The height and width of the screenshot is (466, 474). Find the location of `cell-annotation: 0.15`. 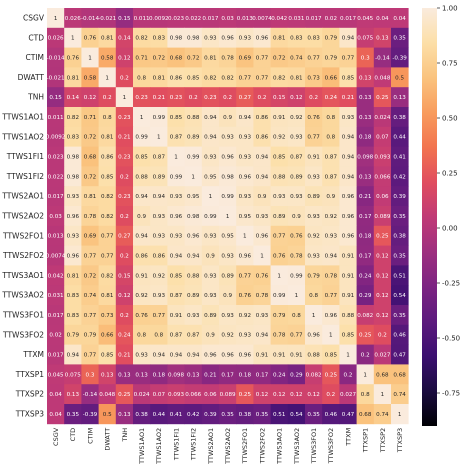

cell-annotation: 0.15 is located at coordinates (55, 98).